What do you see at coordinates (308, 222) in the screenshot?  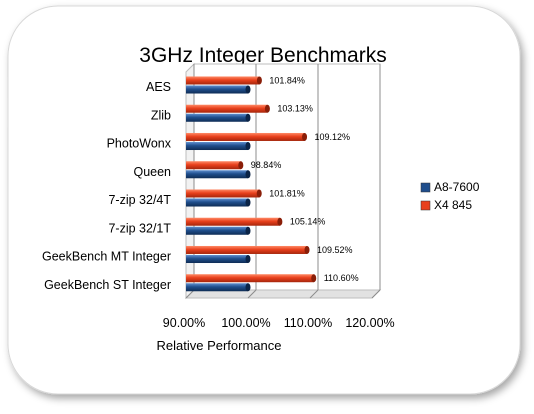 I see `data-label: 105.14%` at bounding box center [308, 222].